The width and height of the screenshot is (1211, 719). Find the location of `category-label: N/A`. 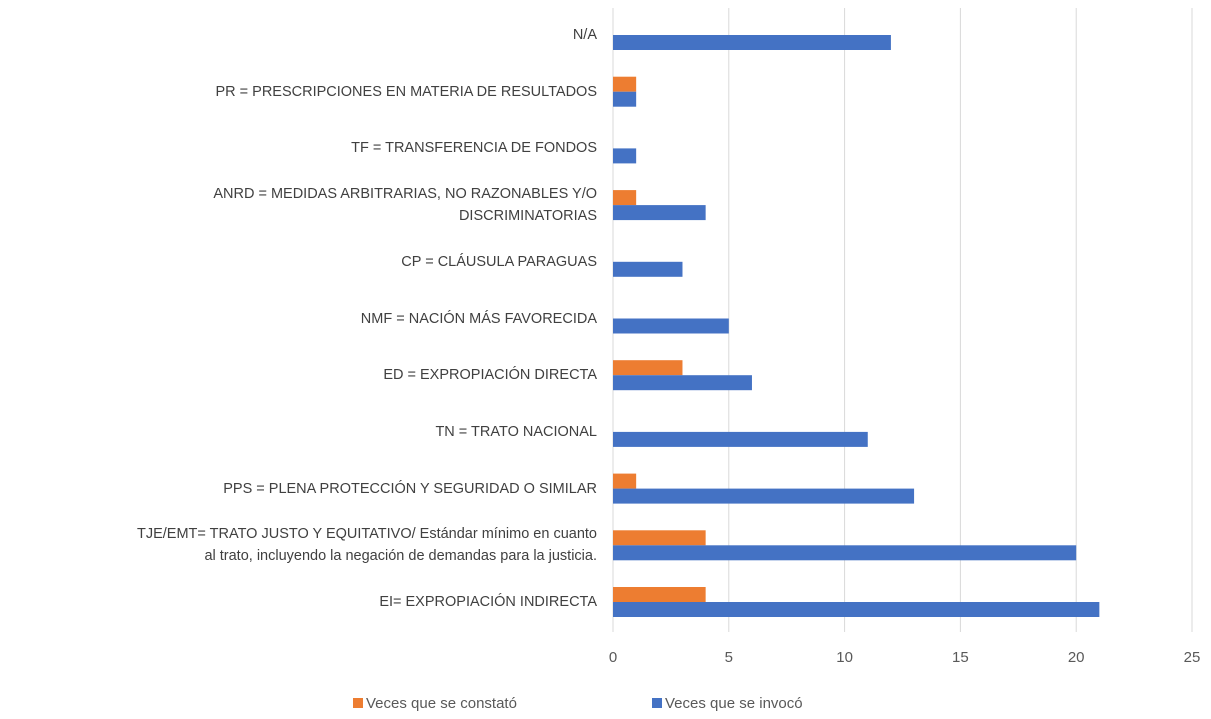

category-label: N/A is located at coordinates (584, 35).